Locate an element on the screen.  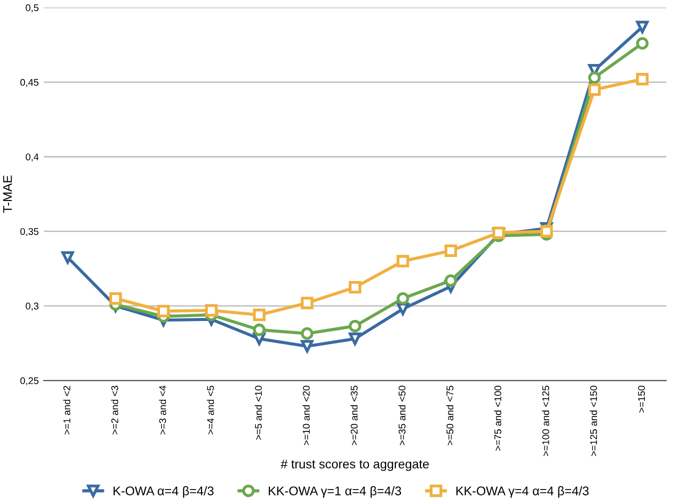
legend-label: K-OWA α=4 β=4/3 is located at coordinates (164, 492).